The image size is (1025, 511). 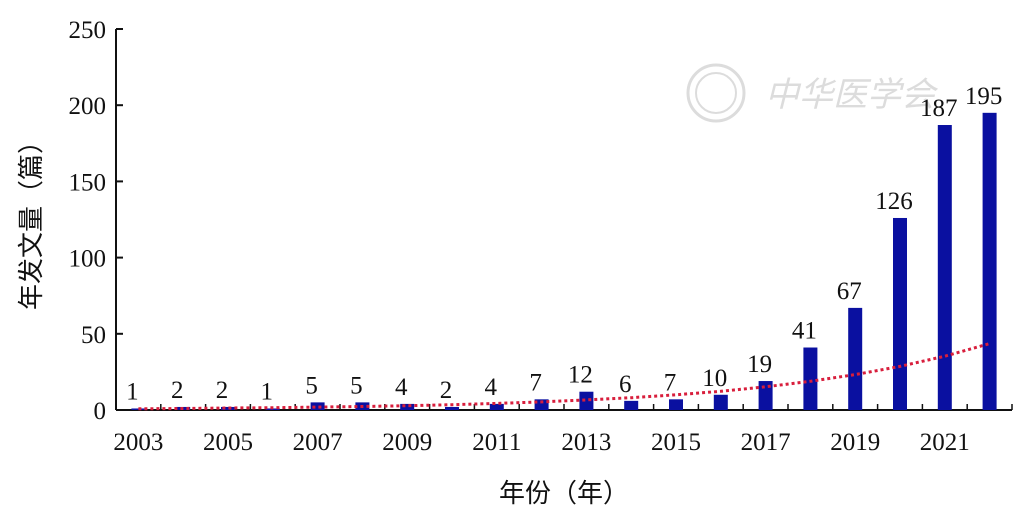 What do you see at coordinates (766, 442) in the screenshot?
I see `x-tick-label: 2017` at bounding box center [766, 442].